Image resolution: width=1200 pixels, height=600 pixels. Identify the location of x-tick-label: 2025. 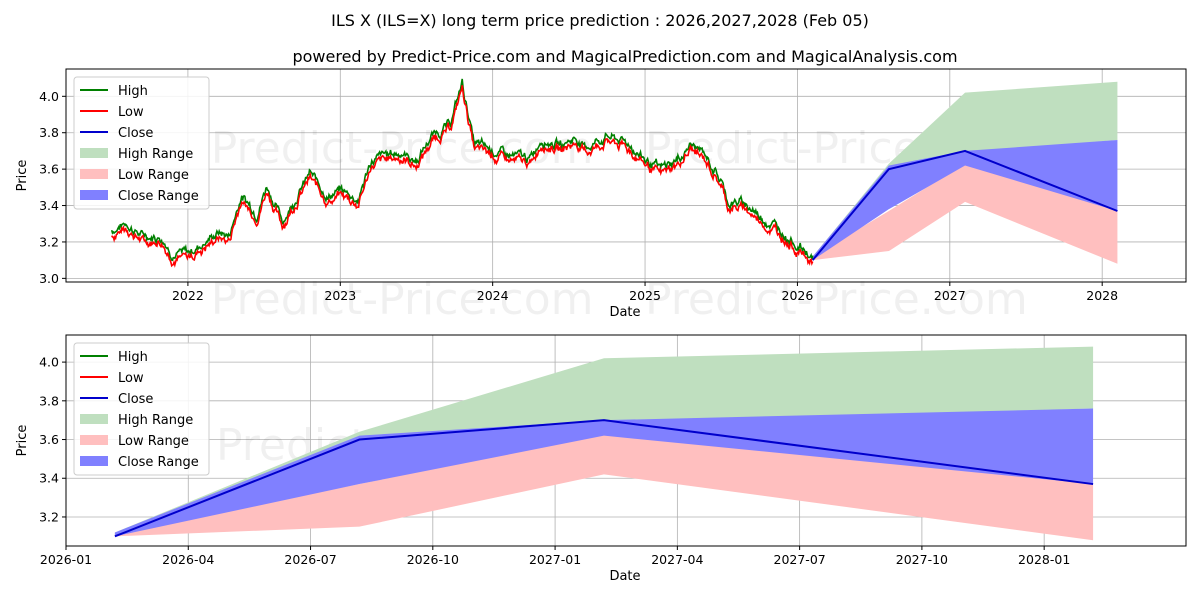
(645, 295).